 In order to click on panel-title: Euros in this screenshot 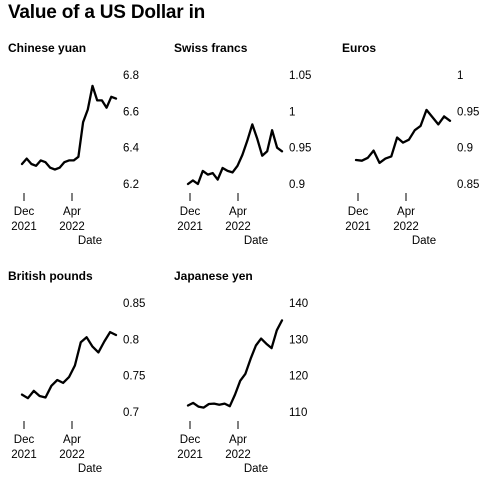, I will do `click(359, 48)`.